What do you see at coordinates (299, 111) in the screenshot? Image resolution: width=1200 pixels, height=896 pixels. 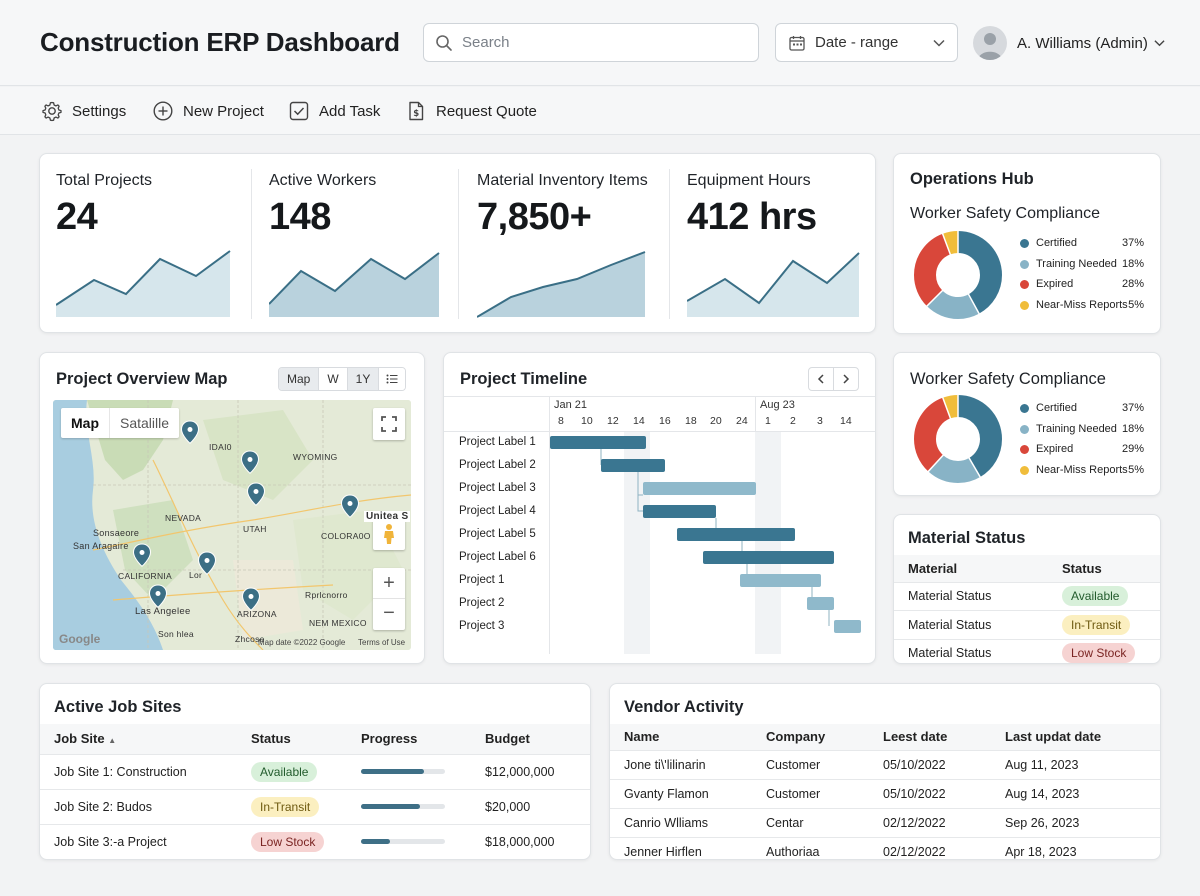 I see `checkbox-icon` at bounding box center [299, 111].